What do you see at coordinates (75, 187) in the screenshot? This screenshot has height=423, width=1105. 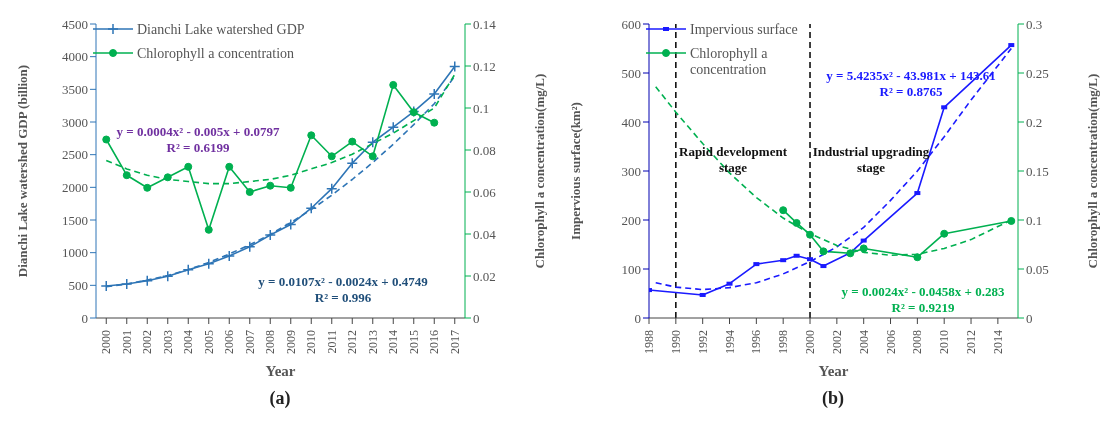 I see `y-tick-label: 2000` at bounding box center [75, 187].